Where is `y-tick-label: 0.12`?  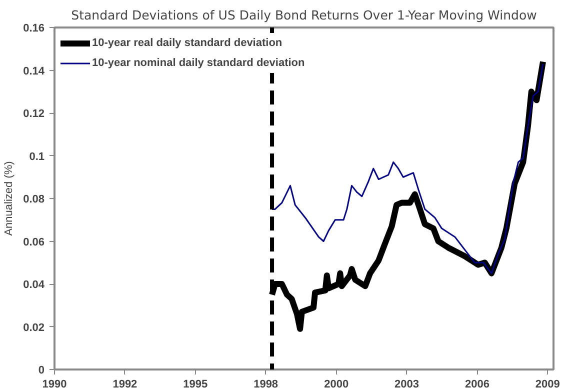
y-tick-label: 0.12 is located at coordinates (34, 114).